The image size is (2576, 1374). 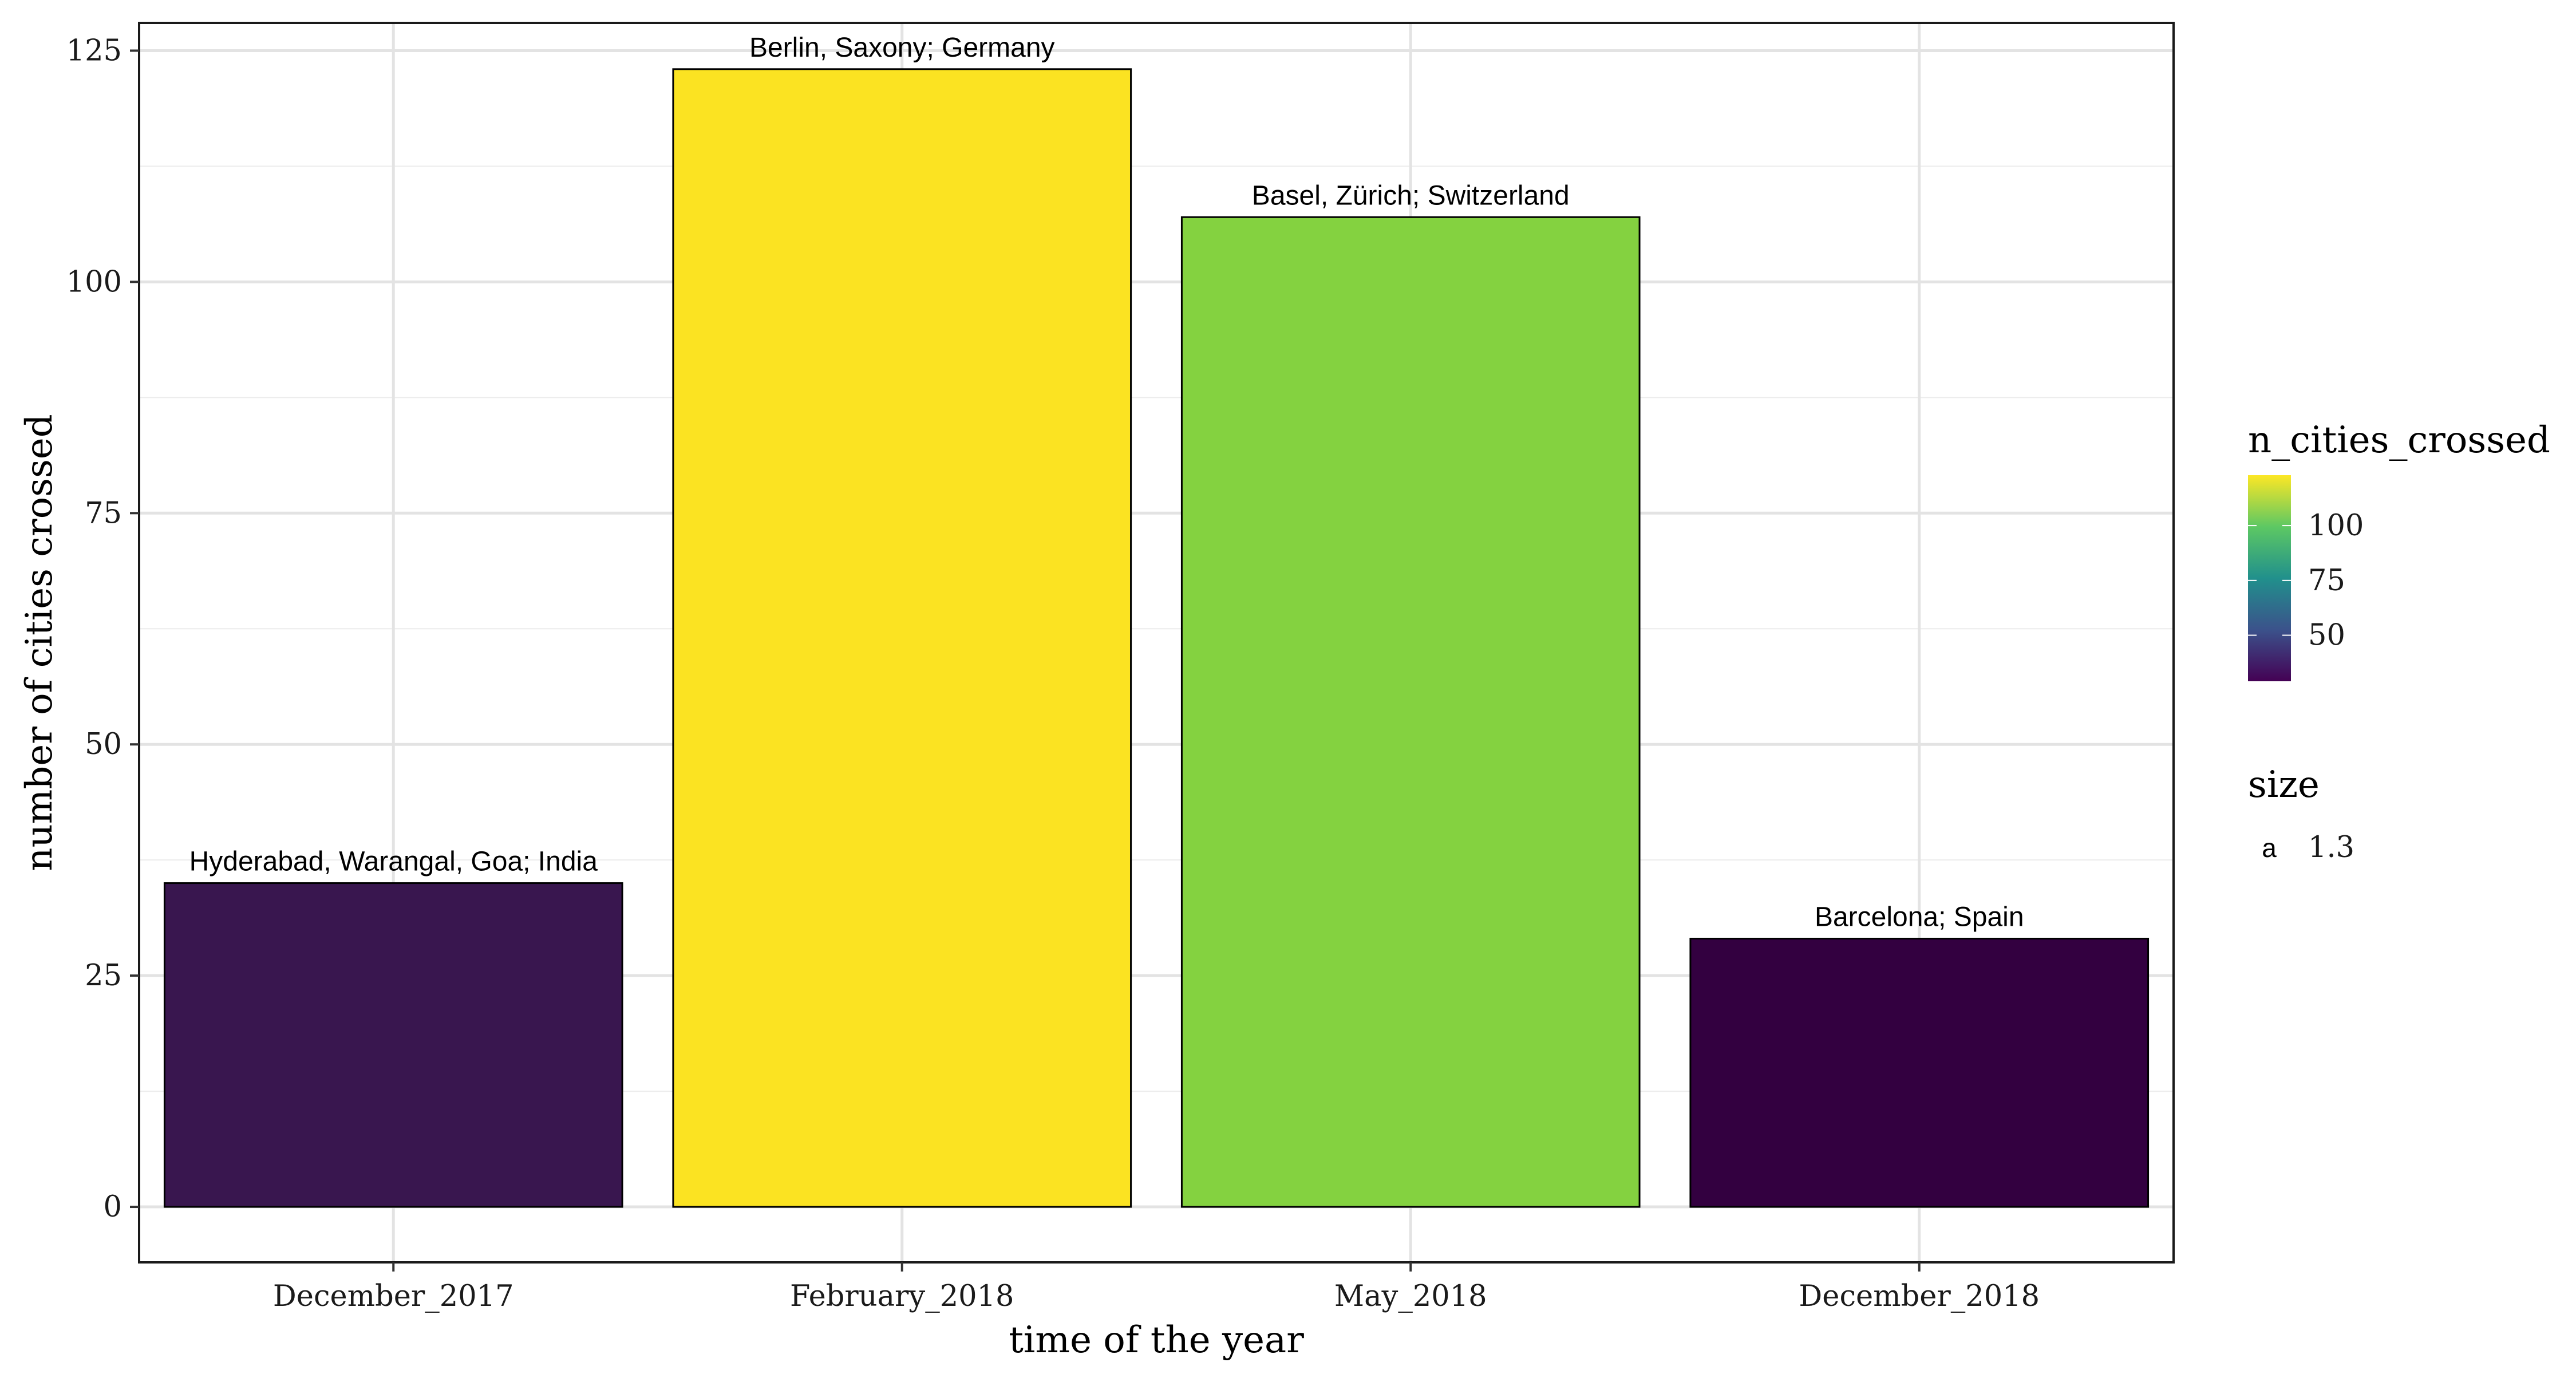 I want to click on y-axis-title: number of cities crossed, so click(x=39, y=642).